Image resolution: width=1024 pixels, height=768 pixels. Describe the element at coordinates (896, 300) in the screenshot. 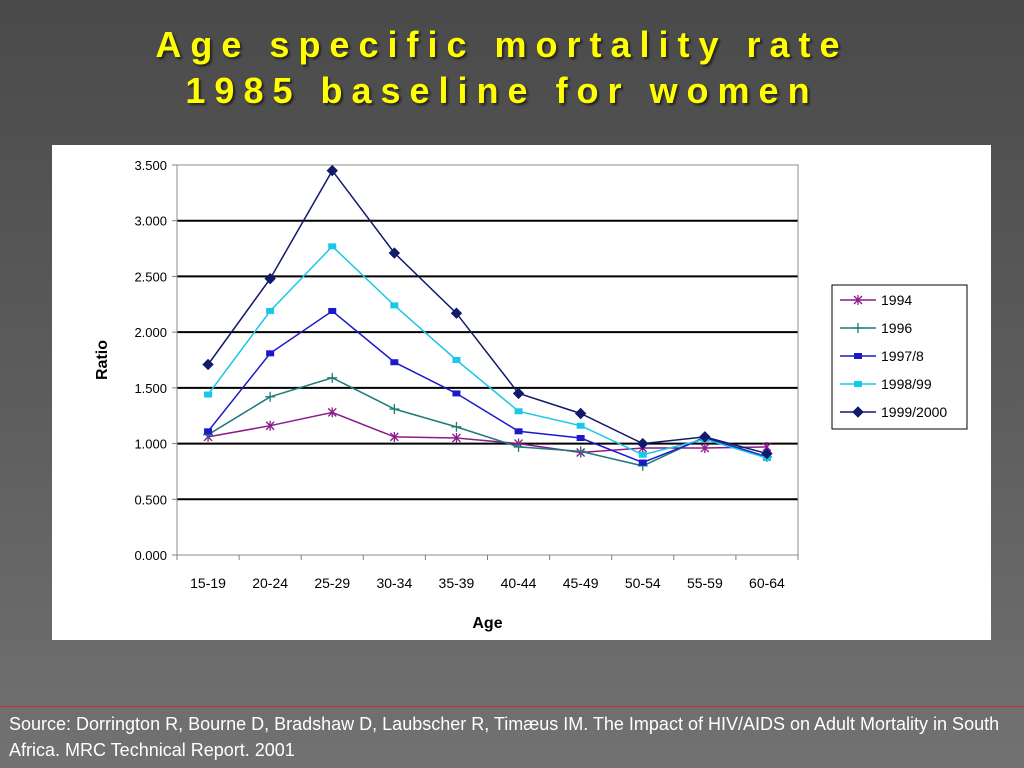

I see `legend-label: 1994` at that location.